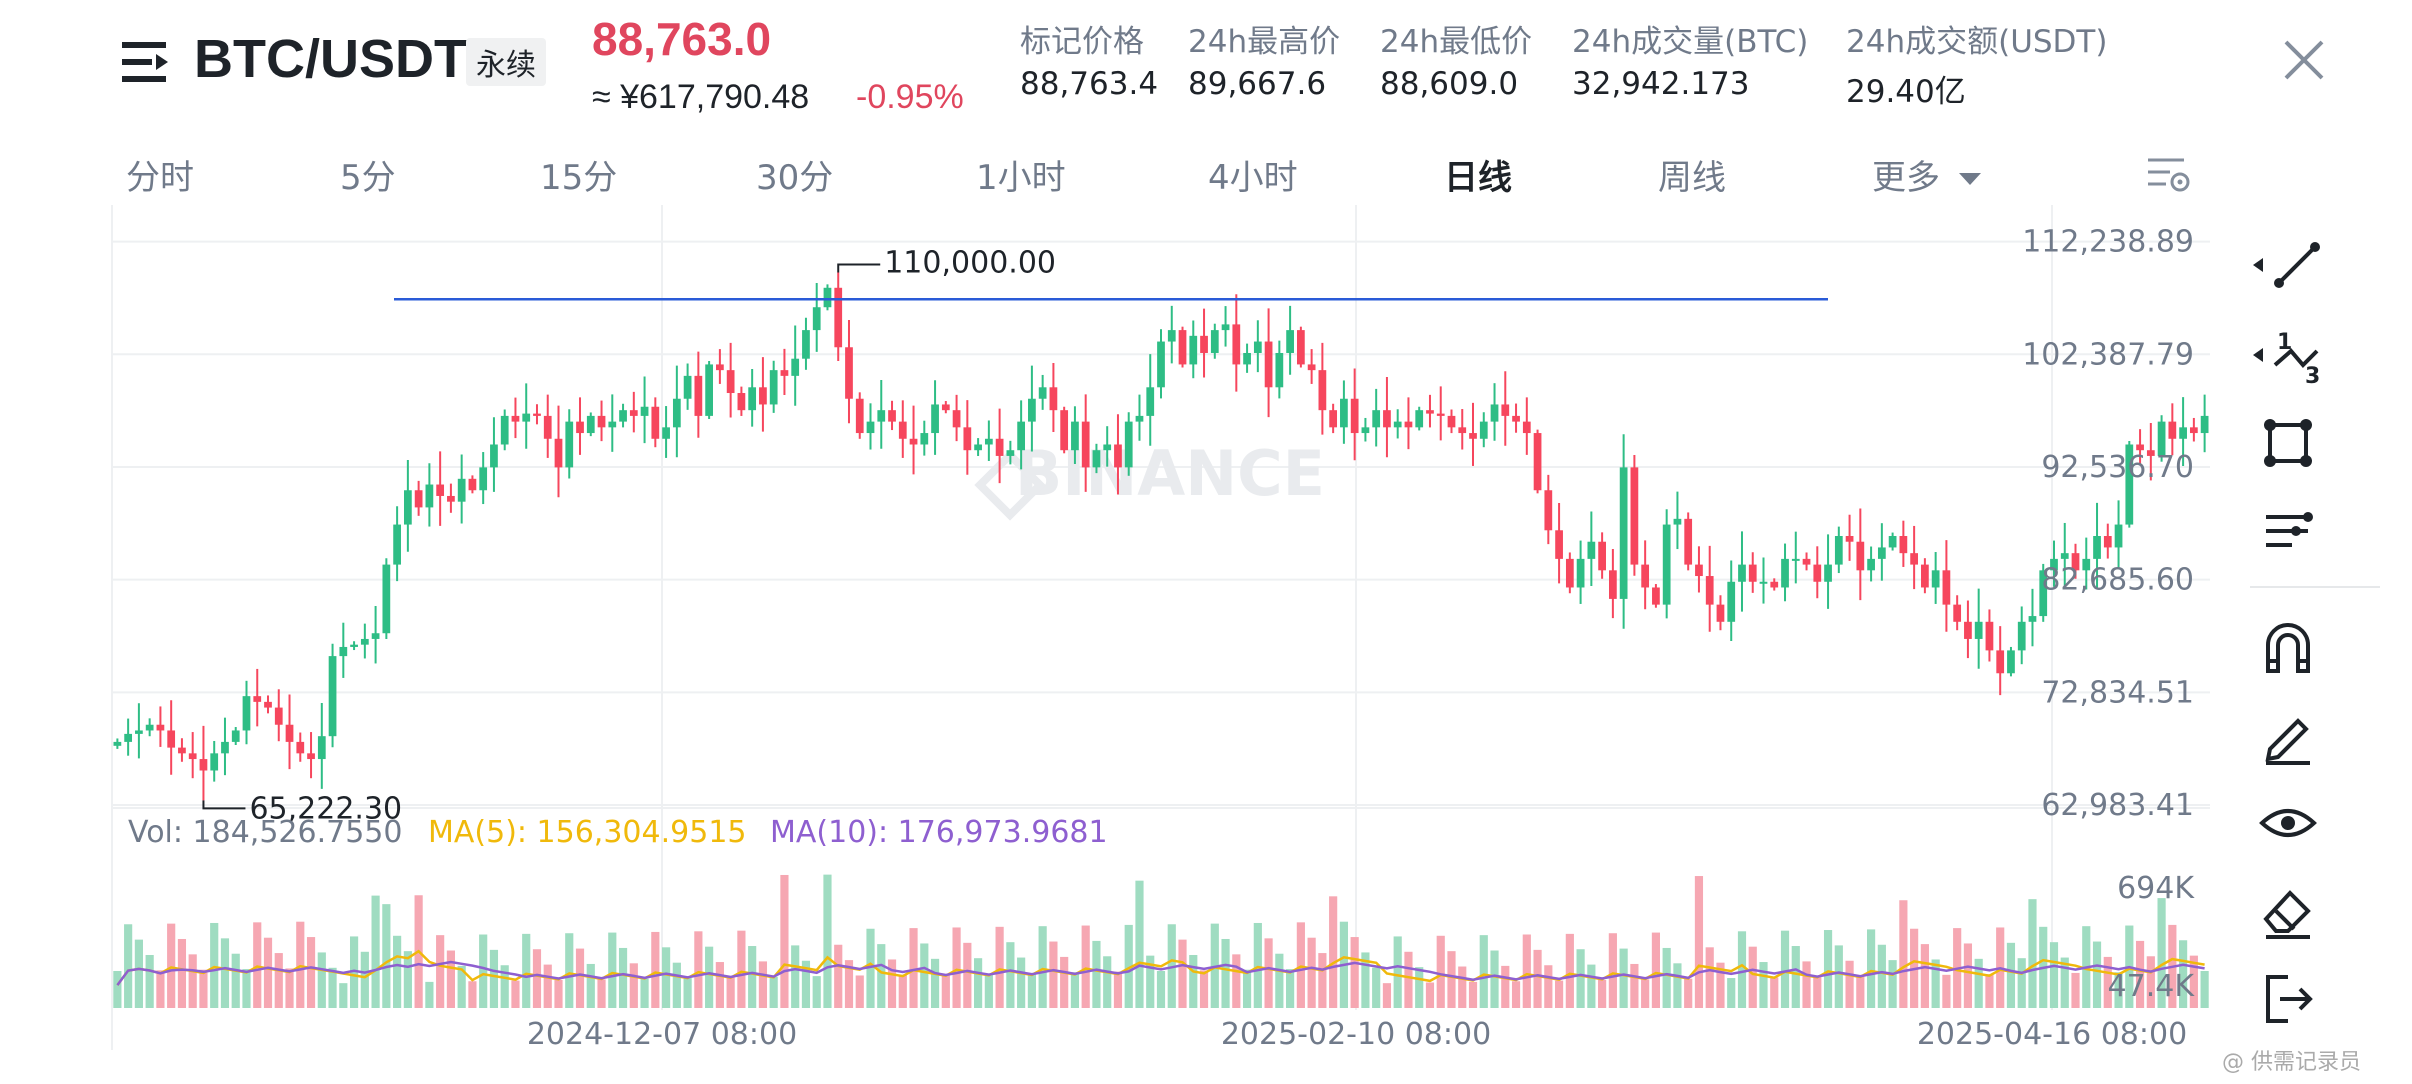 The height and width of the screenshot is (1084, 2412). I want to click on tab-1w: 周线, so click(1692, 178).